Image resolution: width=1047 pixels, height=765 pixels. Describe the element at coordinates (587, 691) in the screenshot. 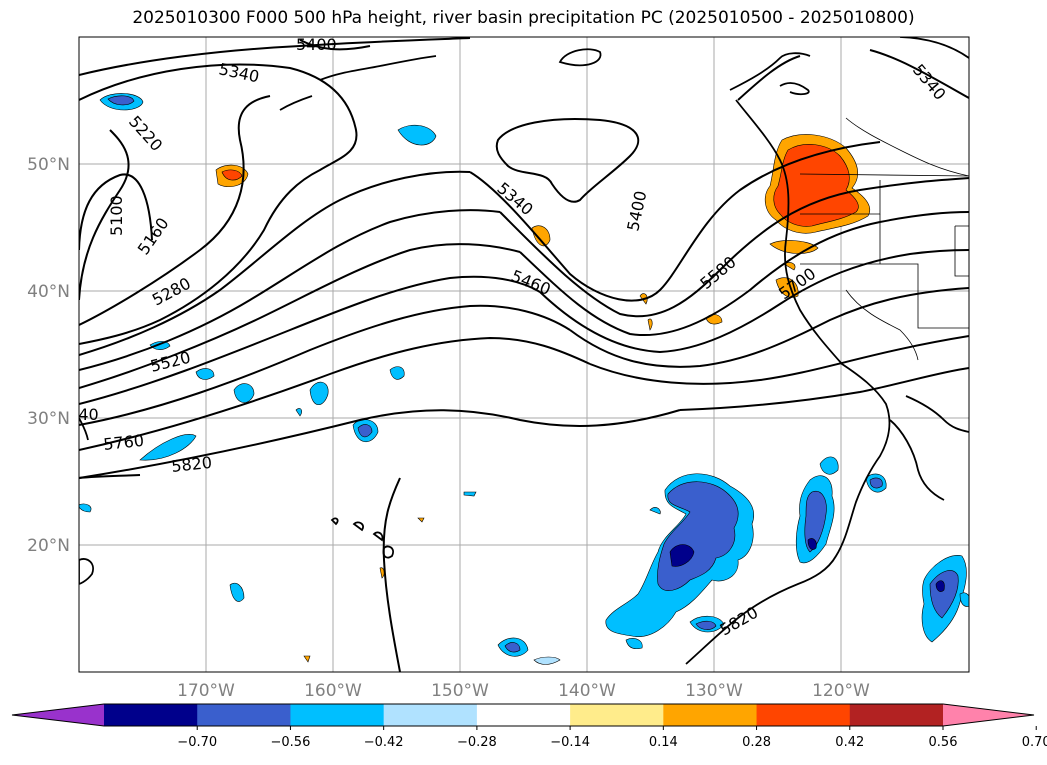

I see `lon-label-140w: 140°W` at that location.